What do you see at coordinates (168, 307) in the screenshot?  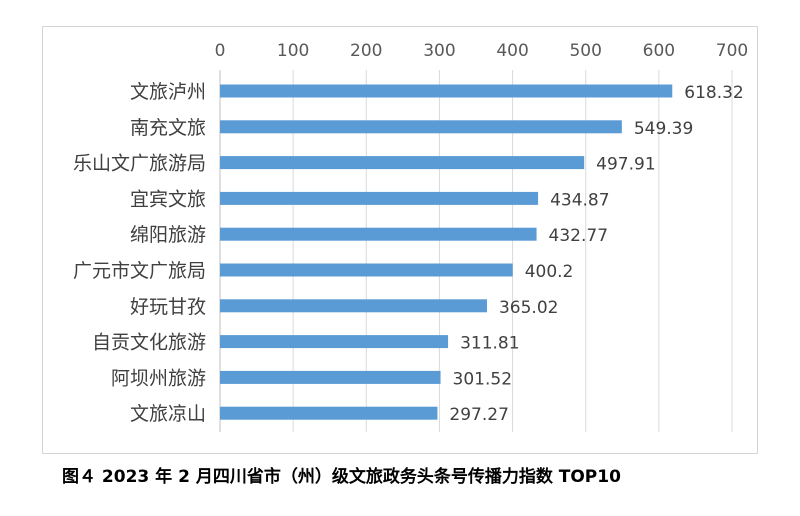 I see `category-label: 好玩甘孜` at bounding box center [168, 307].